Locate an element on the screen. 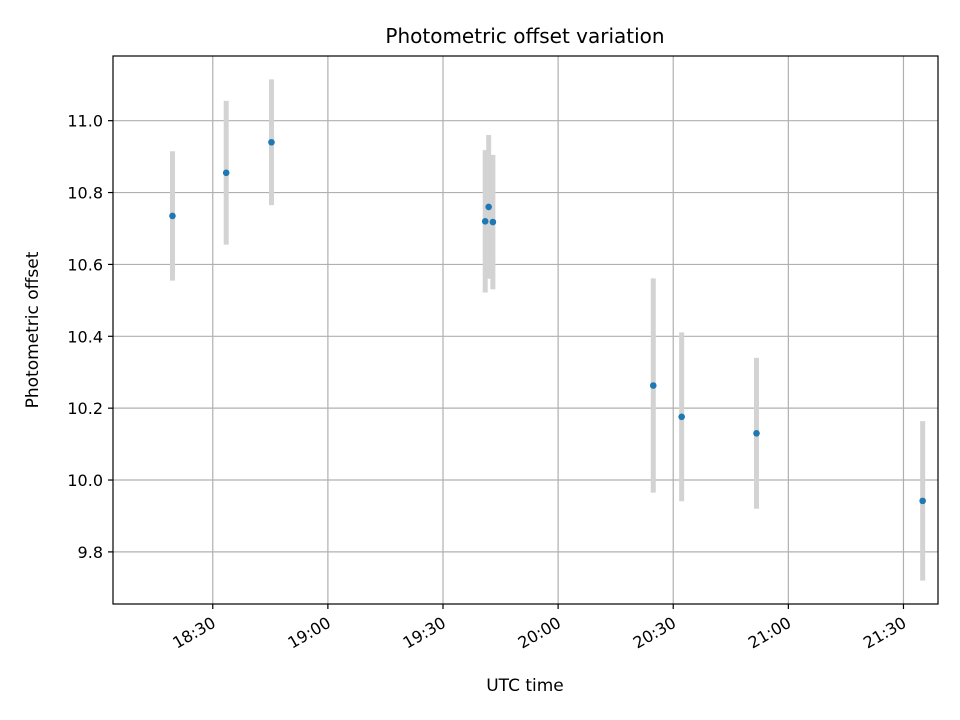  x-tick-label: 21:30 is located at coordinates (884, 633).